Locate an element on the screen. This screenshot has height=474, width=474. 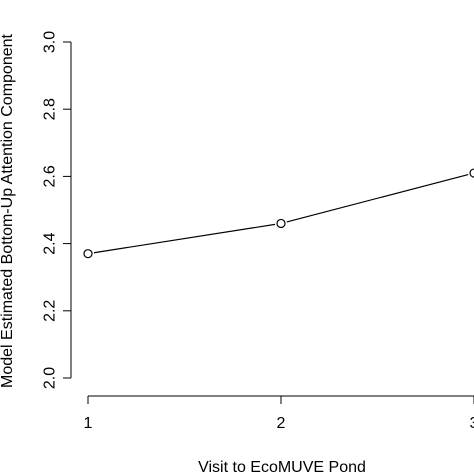
y-tick-label: 2.4 is located at coordinates (50, 243).